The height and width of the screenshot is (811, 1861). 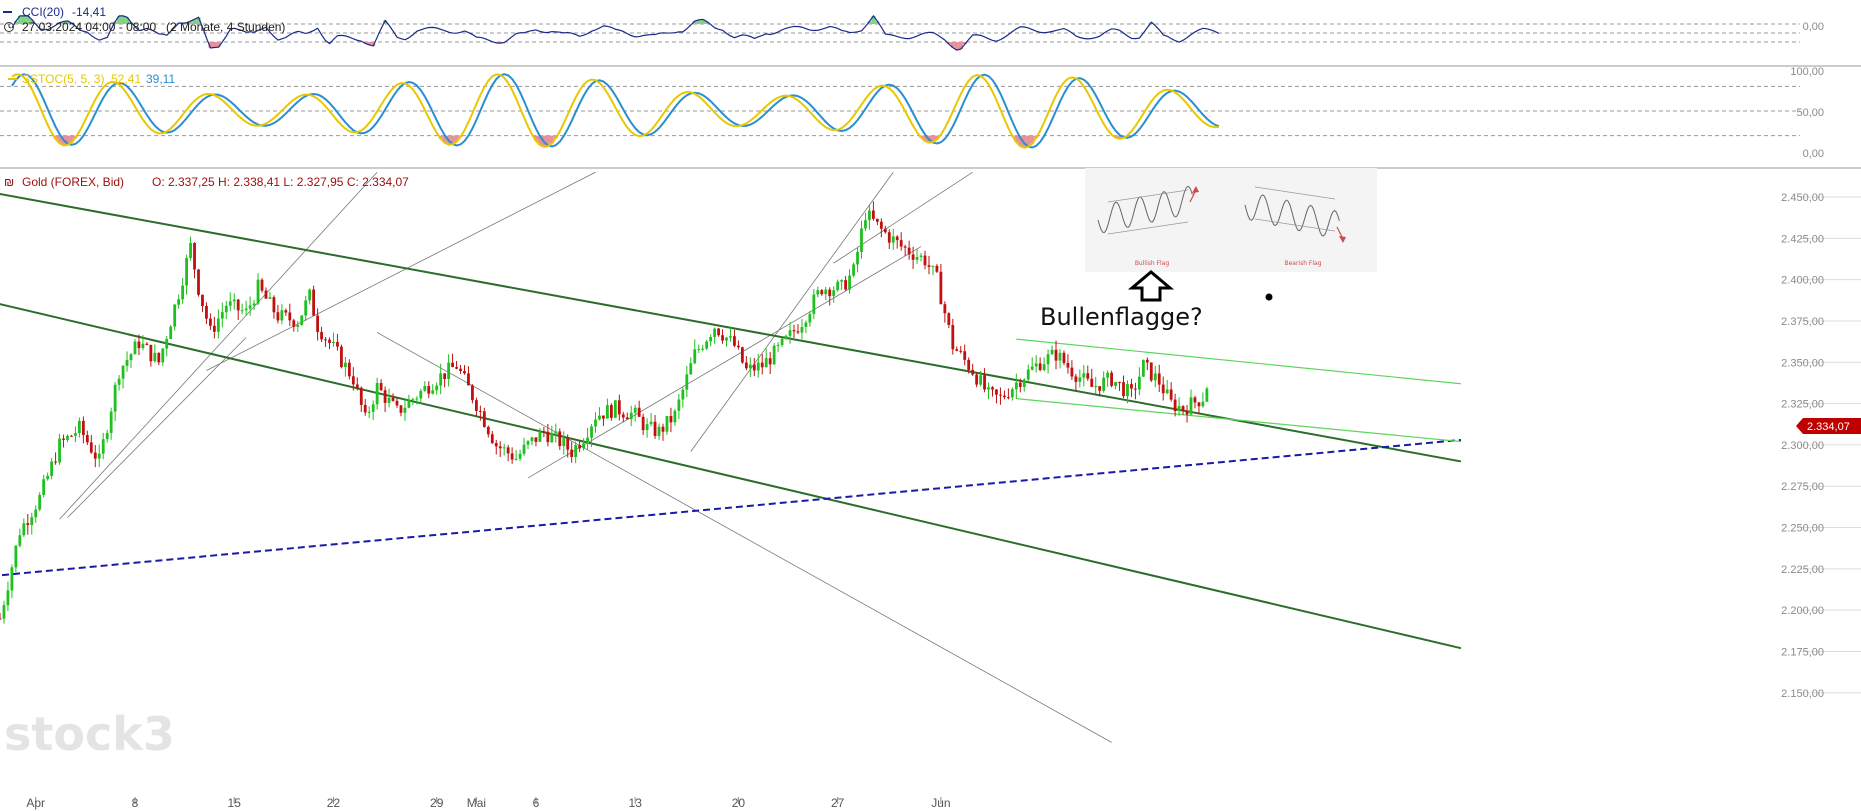 What do you see at coordinates (1802, 363) in the screenshot?
I see `price-tick-label: 2.350,00` at bounding box center [1802, 363].